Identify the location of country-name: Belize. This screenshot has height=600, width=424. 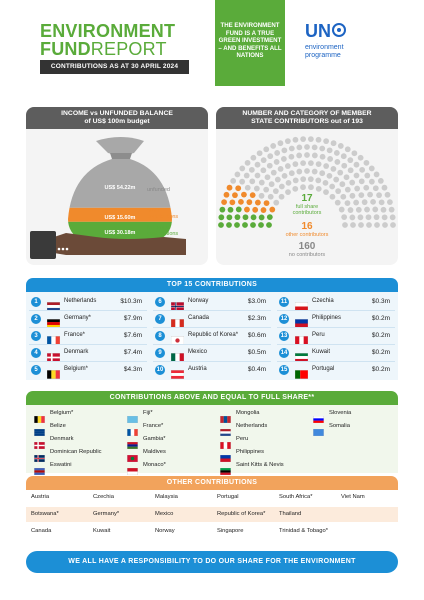
(58, 426).